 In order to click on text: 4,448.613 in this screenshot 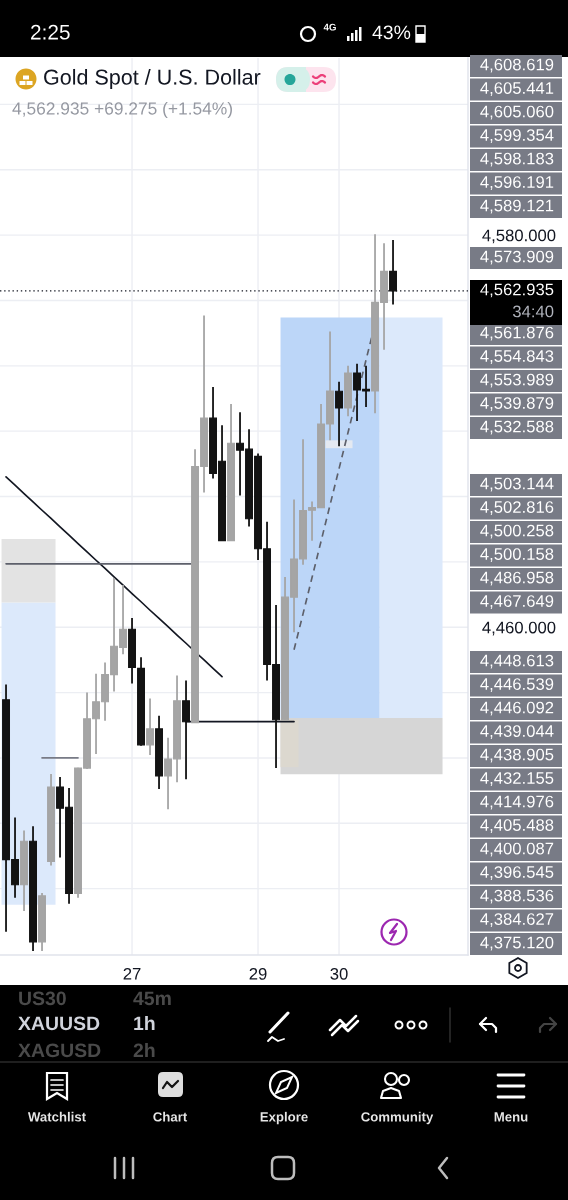, I will do `click(517, 661)`.